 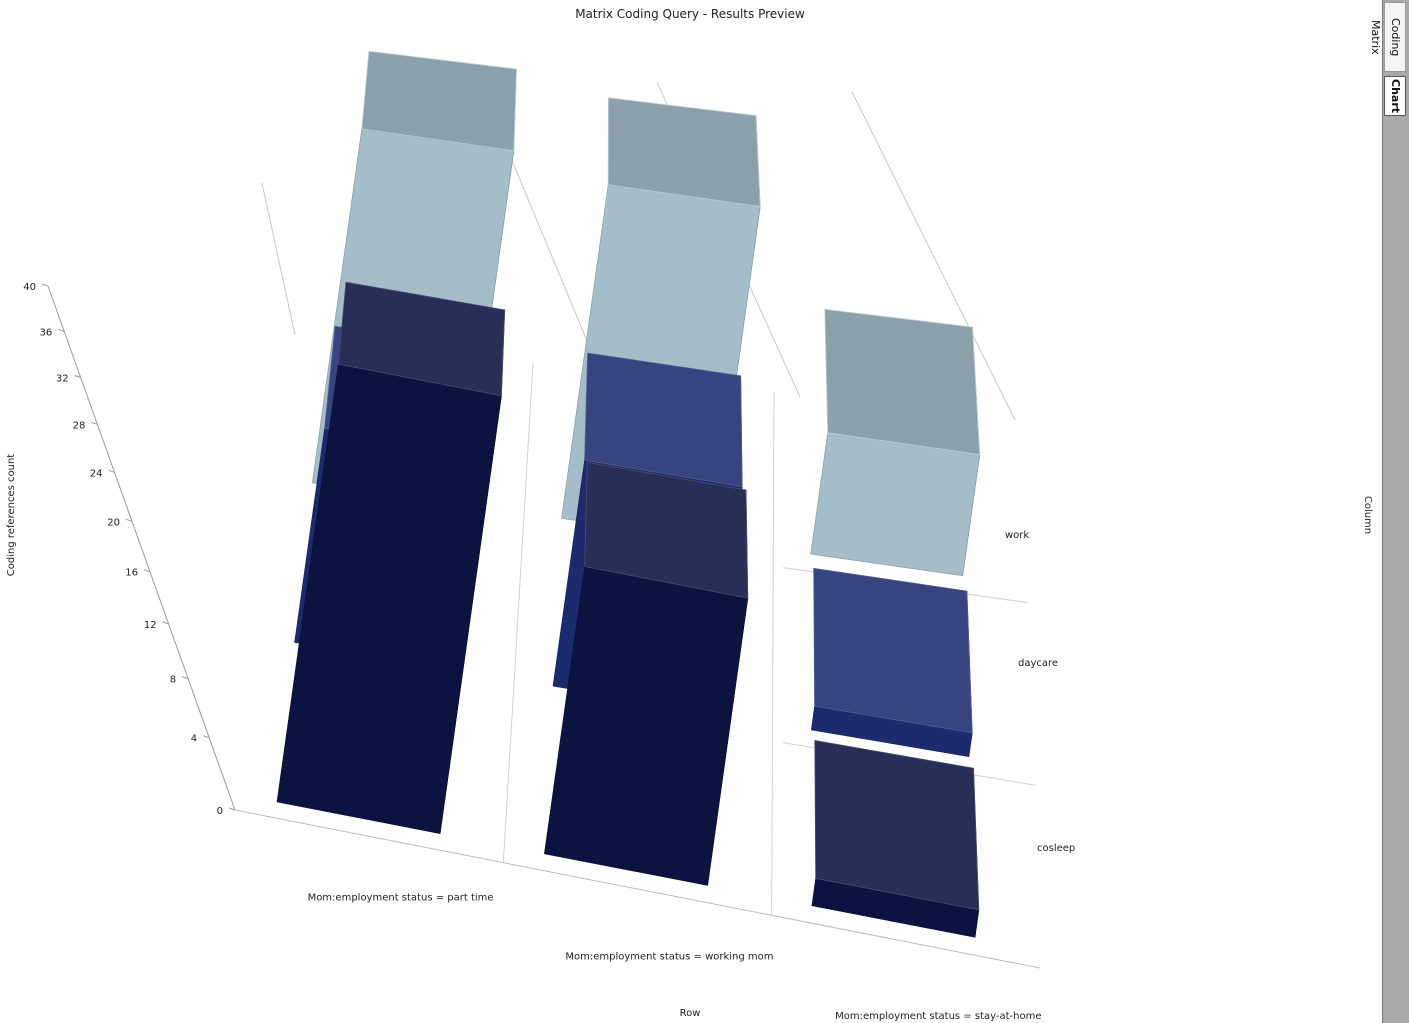 I want to click on column-label: daycare, so click(x=1038, y=663).